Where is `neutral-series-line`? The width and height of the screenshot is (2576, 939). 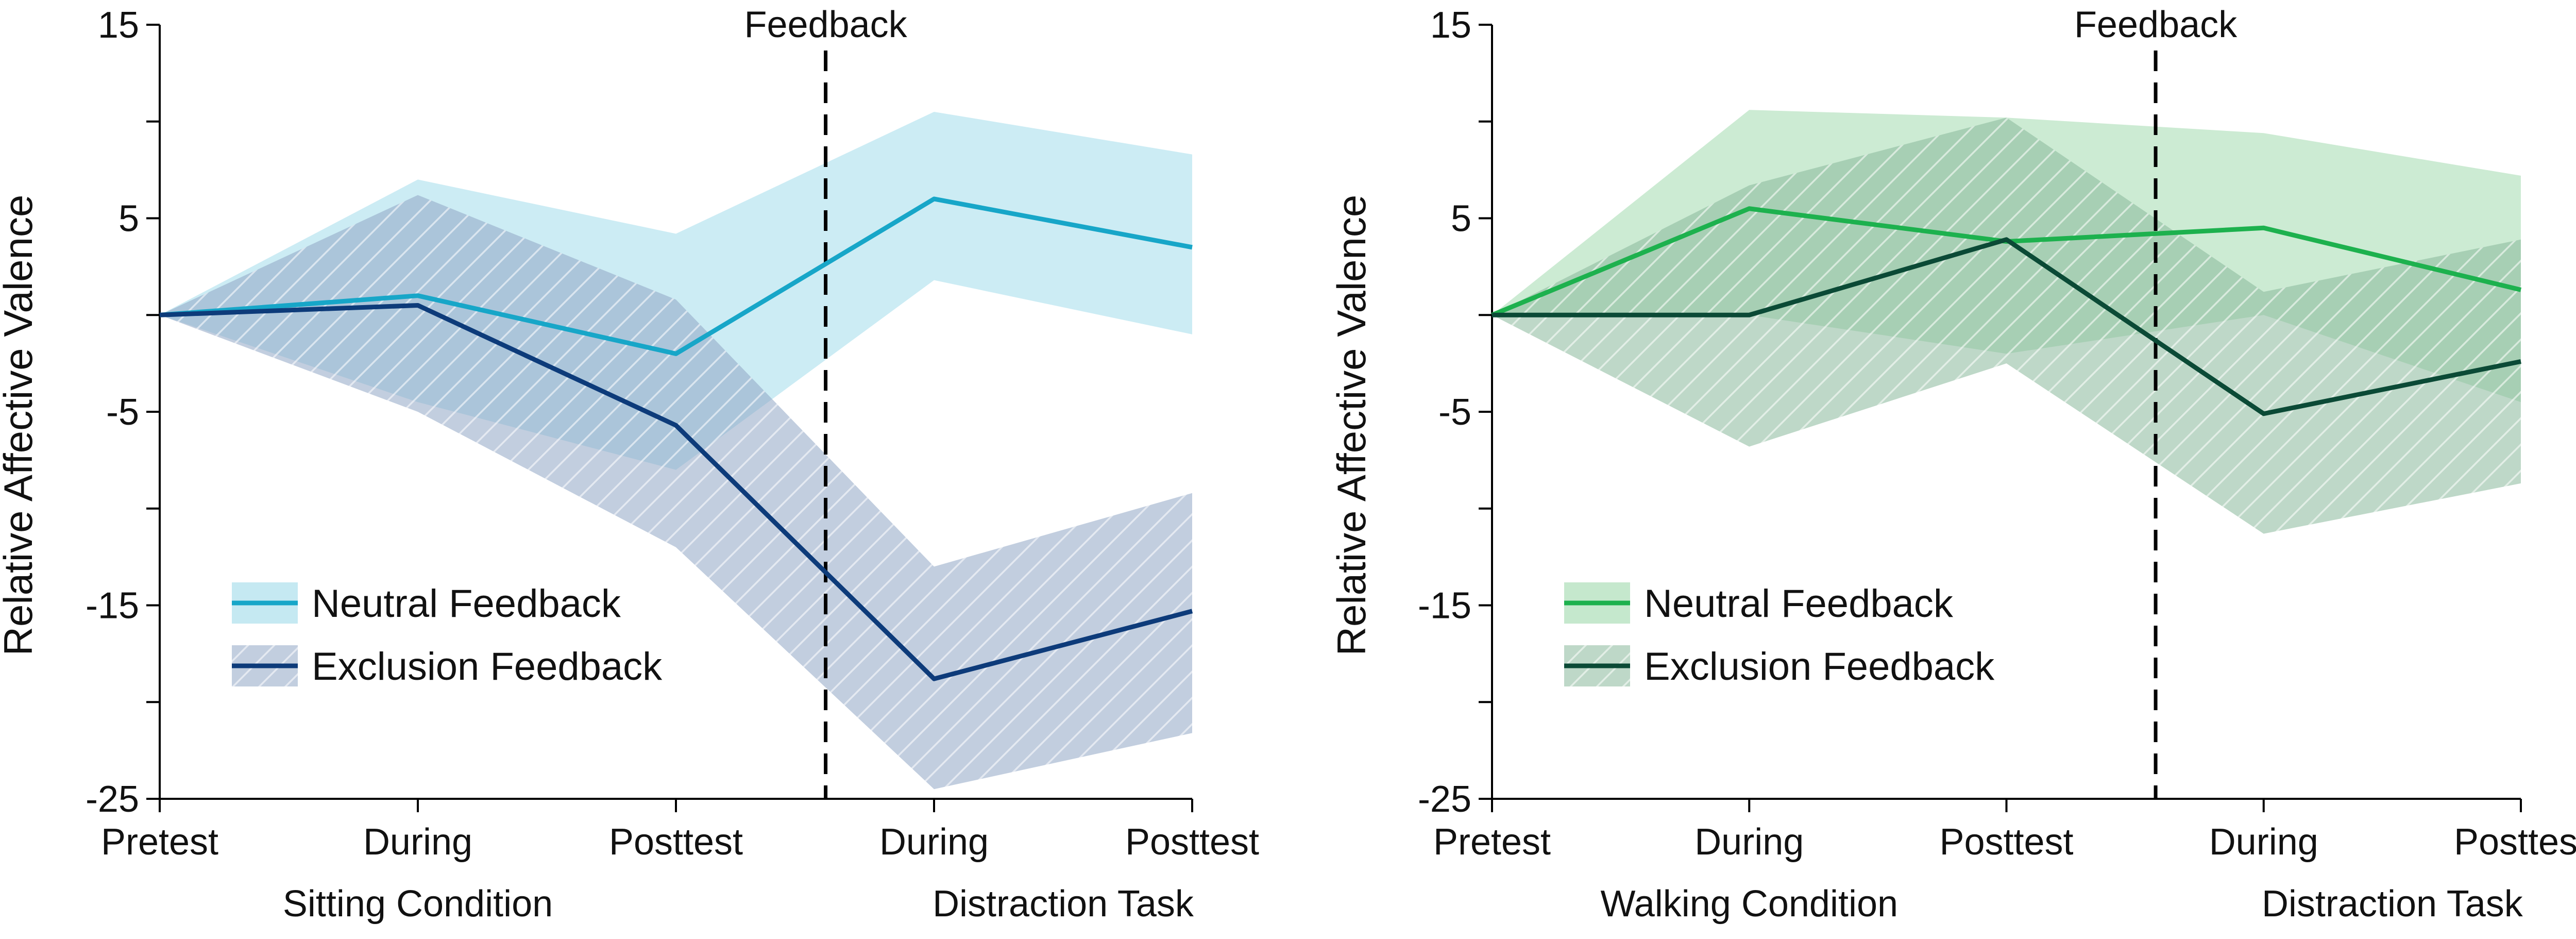 neutral-series-line is located at coordinates (676, 276).